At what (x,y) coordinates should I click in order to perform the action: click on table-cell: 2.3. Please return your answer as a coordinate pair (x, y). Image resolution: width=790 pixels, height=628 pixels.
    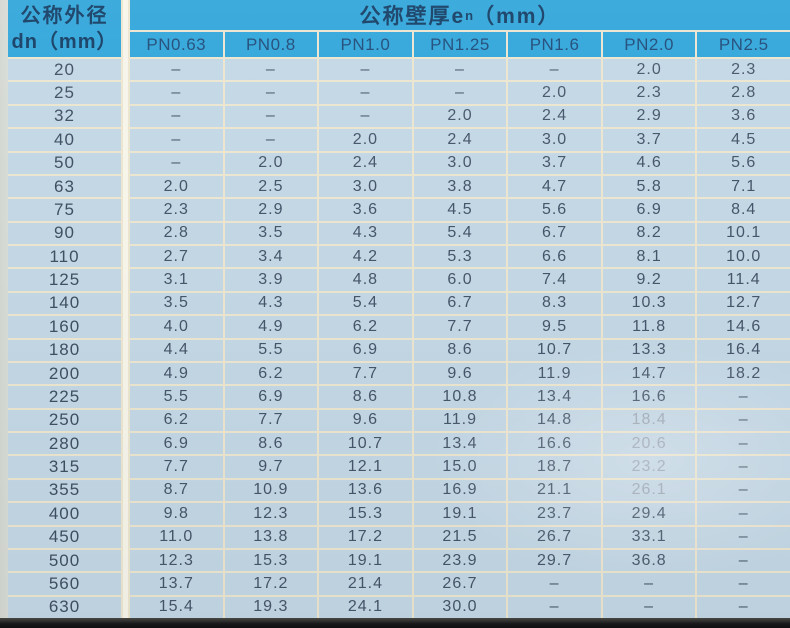
    Looking at the image, I should click on (649, 93).